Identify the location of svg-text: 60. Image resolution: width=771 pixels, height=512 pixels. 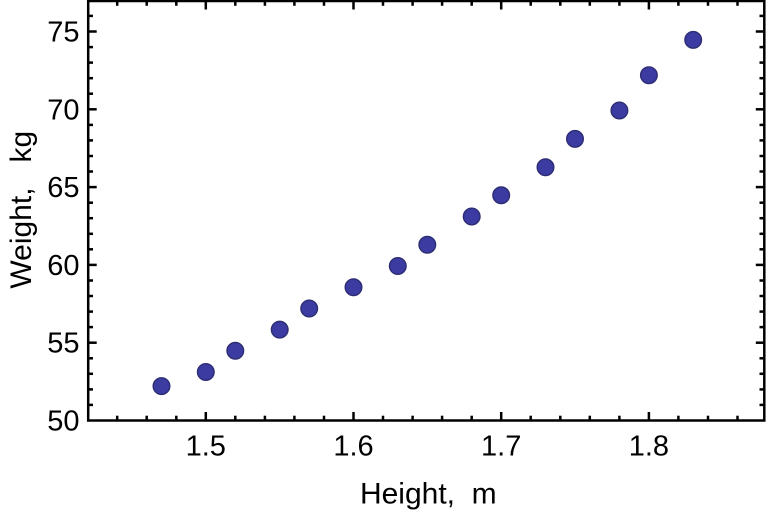
(63, 266).